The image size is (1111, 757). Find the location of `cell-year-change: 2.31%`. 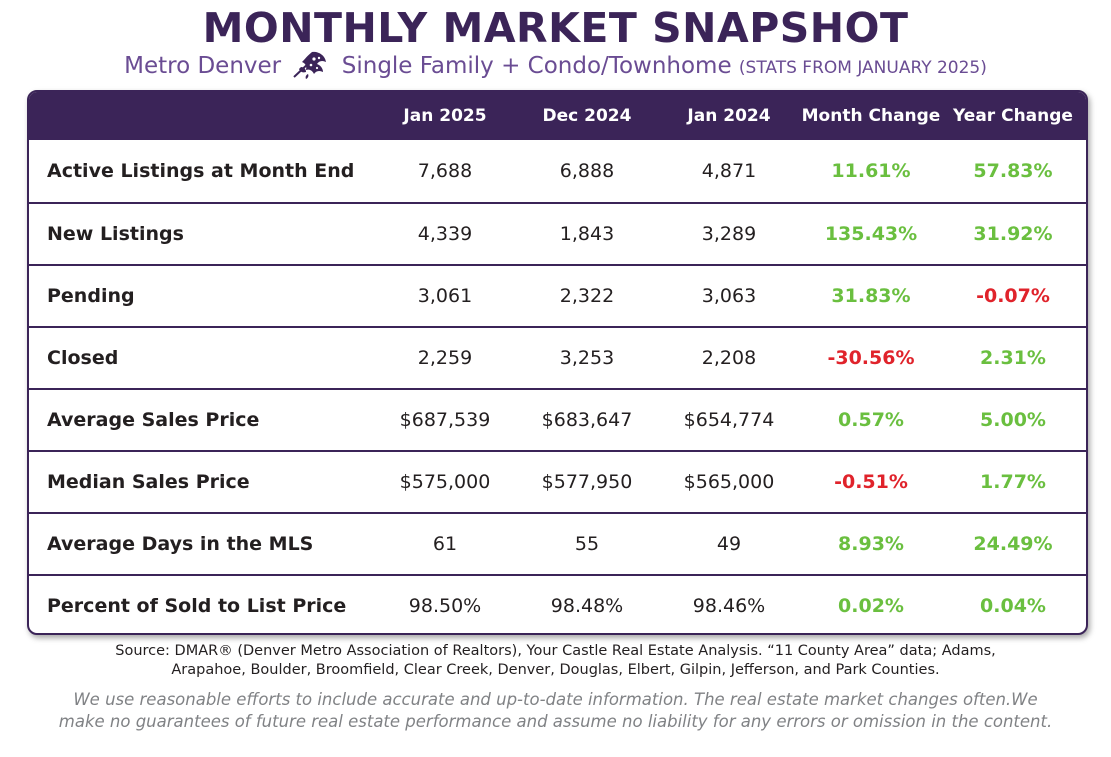

cell-year-change: 2.31% is located at coordinates (1013, 358).